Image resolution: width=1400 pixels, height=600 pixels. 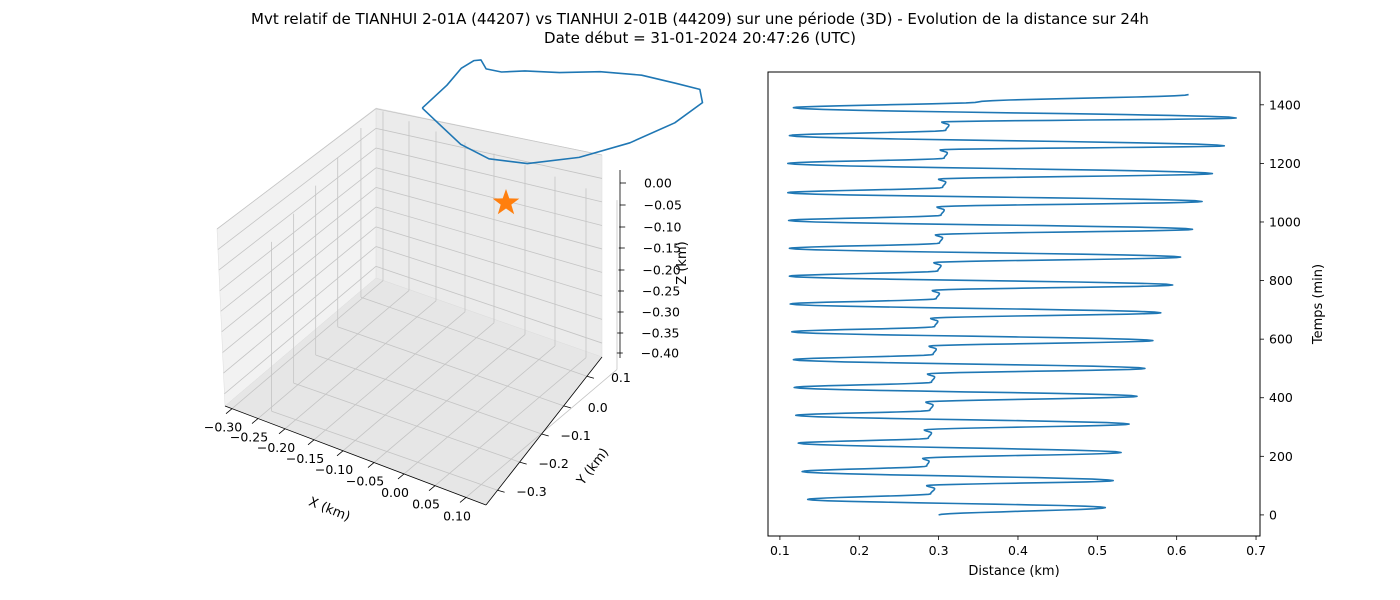 I want to click on x-tick-label: 0.2, so click(x=859, y=550).